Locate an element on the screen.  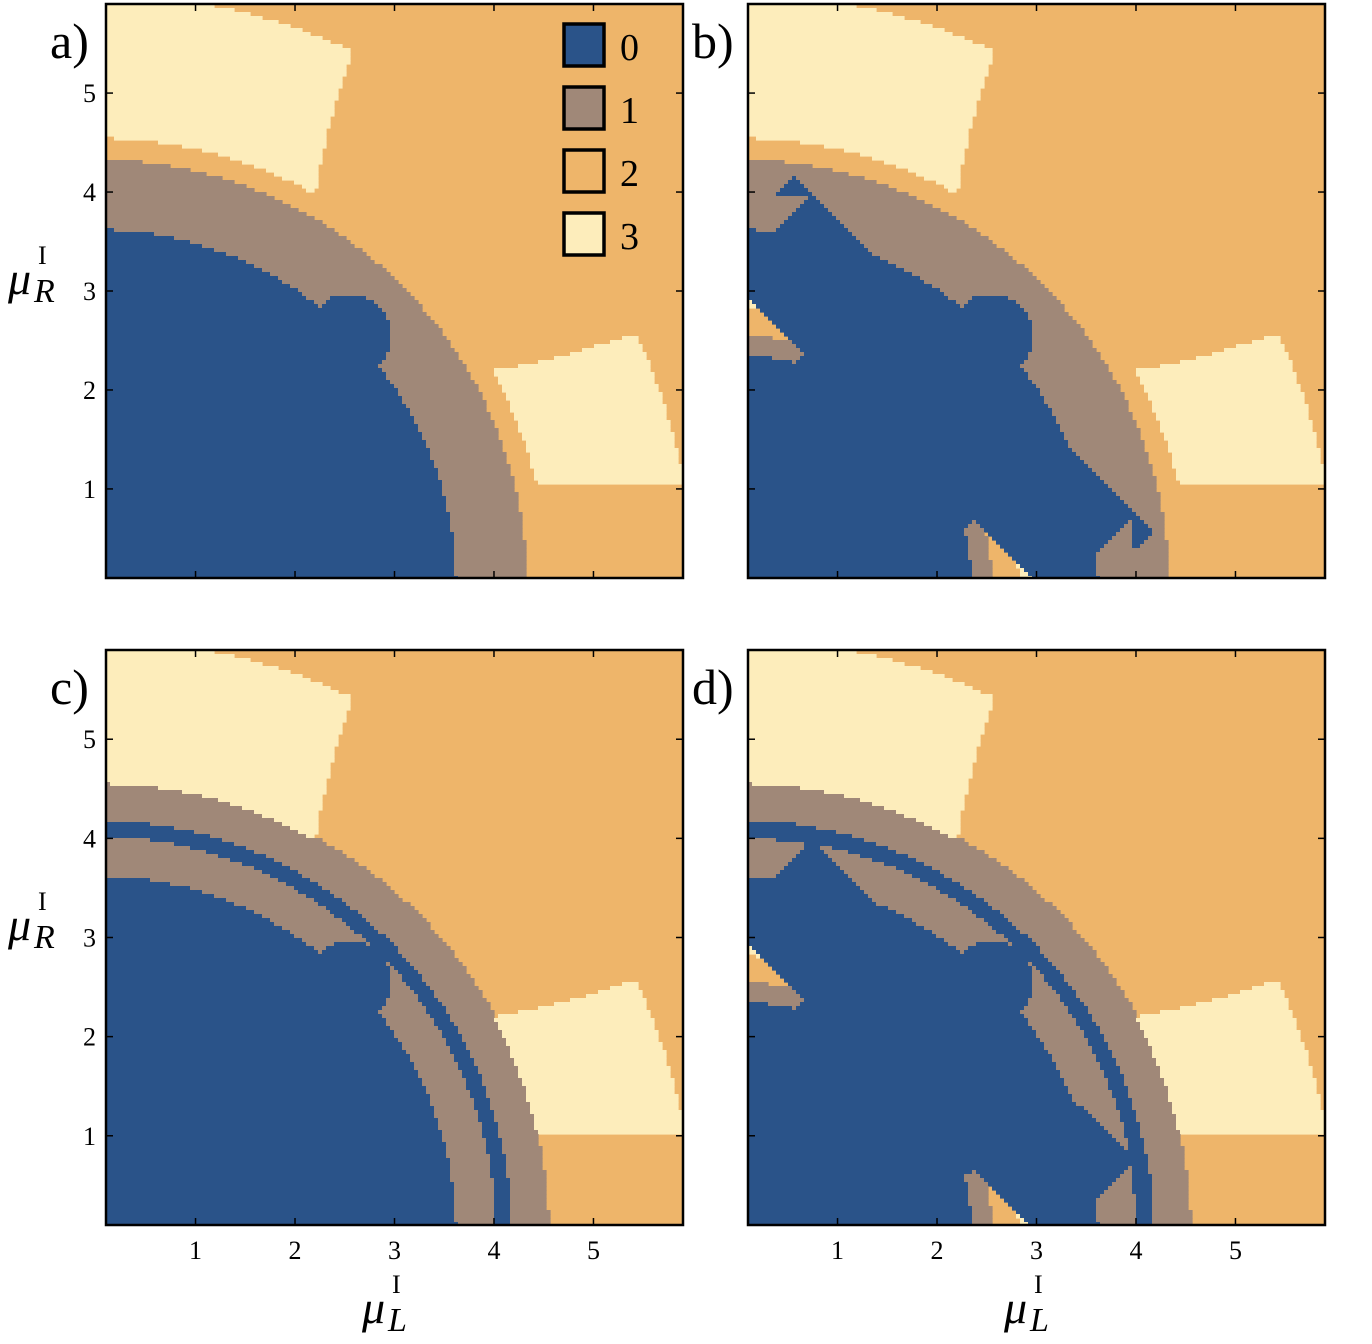
y-tick-label: 3 is located at coordinates (89, 291).